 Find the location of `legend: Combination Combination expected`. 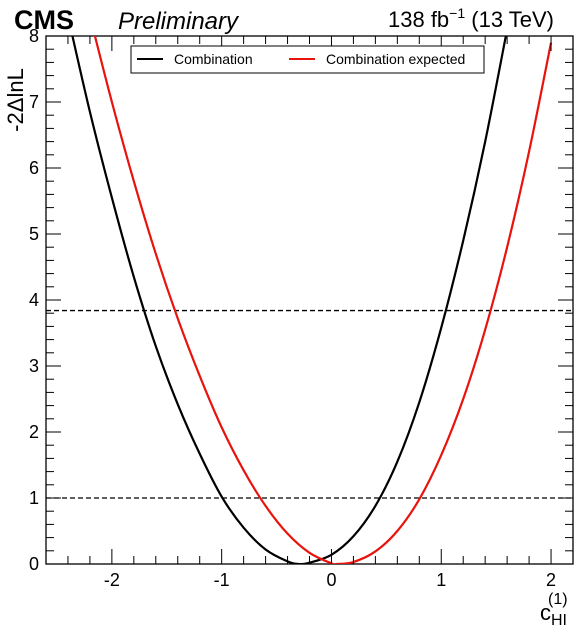

legend: Combination Combination expected is located at coordinates (307, 59).